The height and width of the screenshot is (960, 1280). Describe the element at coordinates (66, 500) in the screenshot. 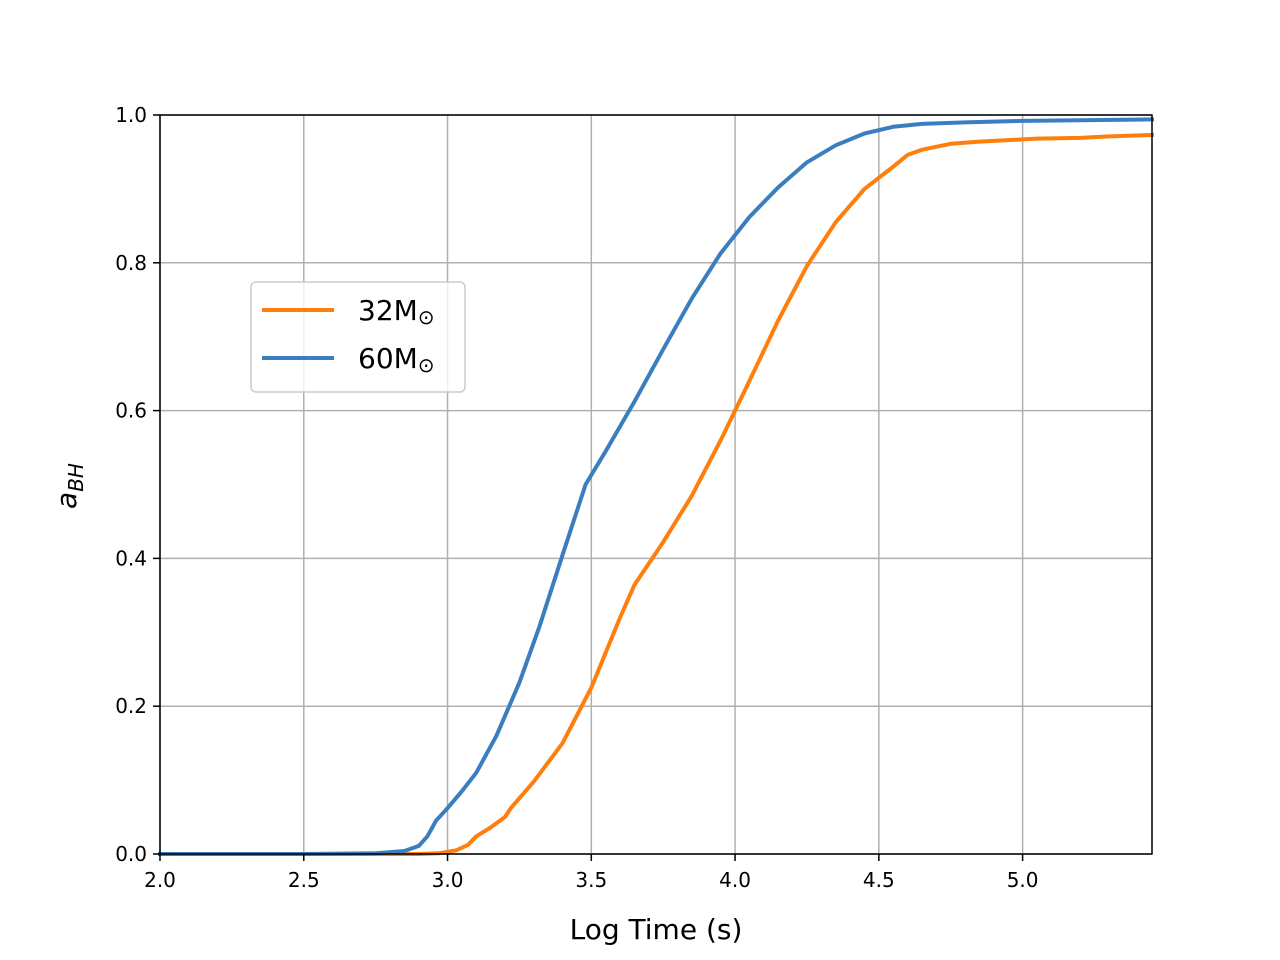

I see `y-axis-label-main: a` at that location.